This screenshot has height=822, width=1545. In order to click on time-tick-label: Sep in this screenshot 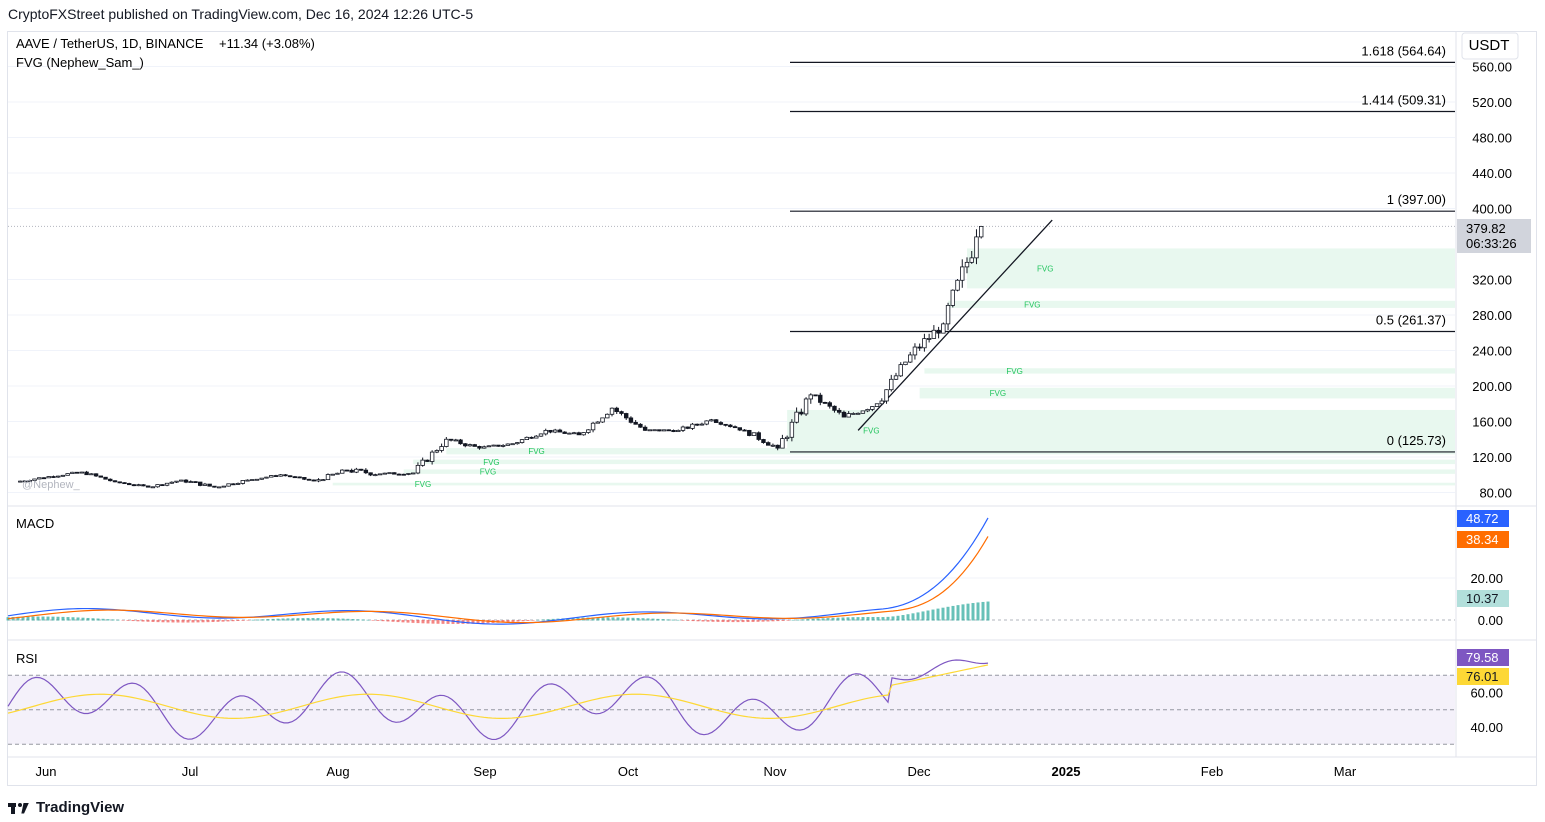, I will do `click(484, 771)`.